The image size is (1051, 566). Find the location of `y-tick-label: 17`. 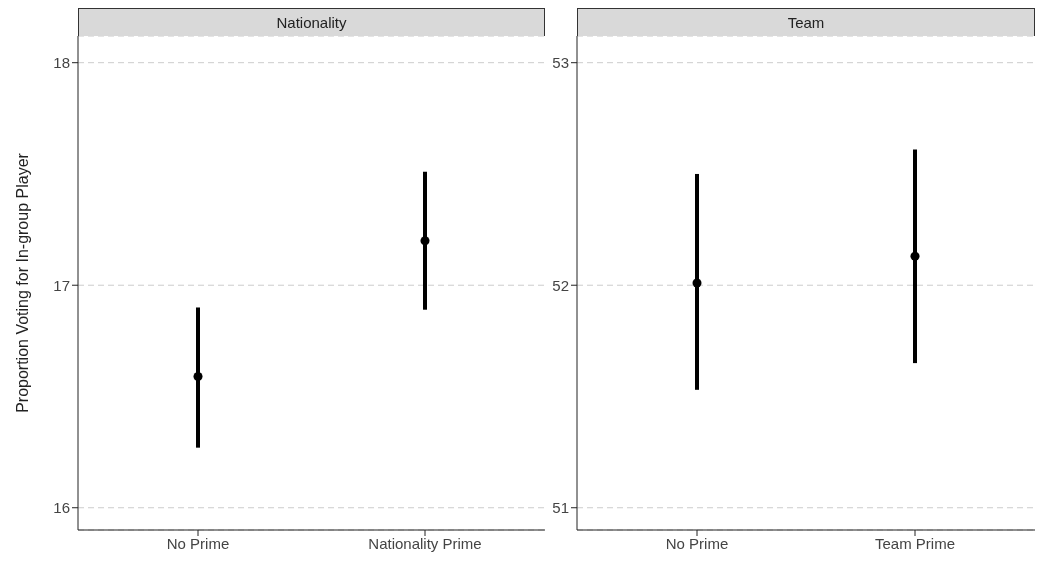

y-tick-label: 17 is located at coordinates (61, 285).